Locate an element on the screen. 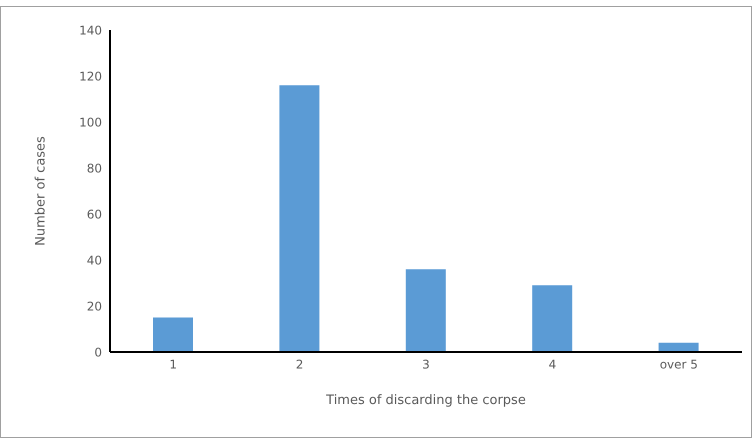  y-tick-label: 80 is located at coordinates (94, 168).